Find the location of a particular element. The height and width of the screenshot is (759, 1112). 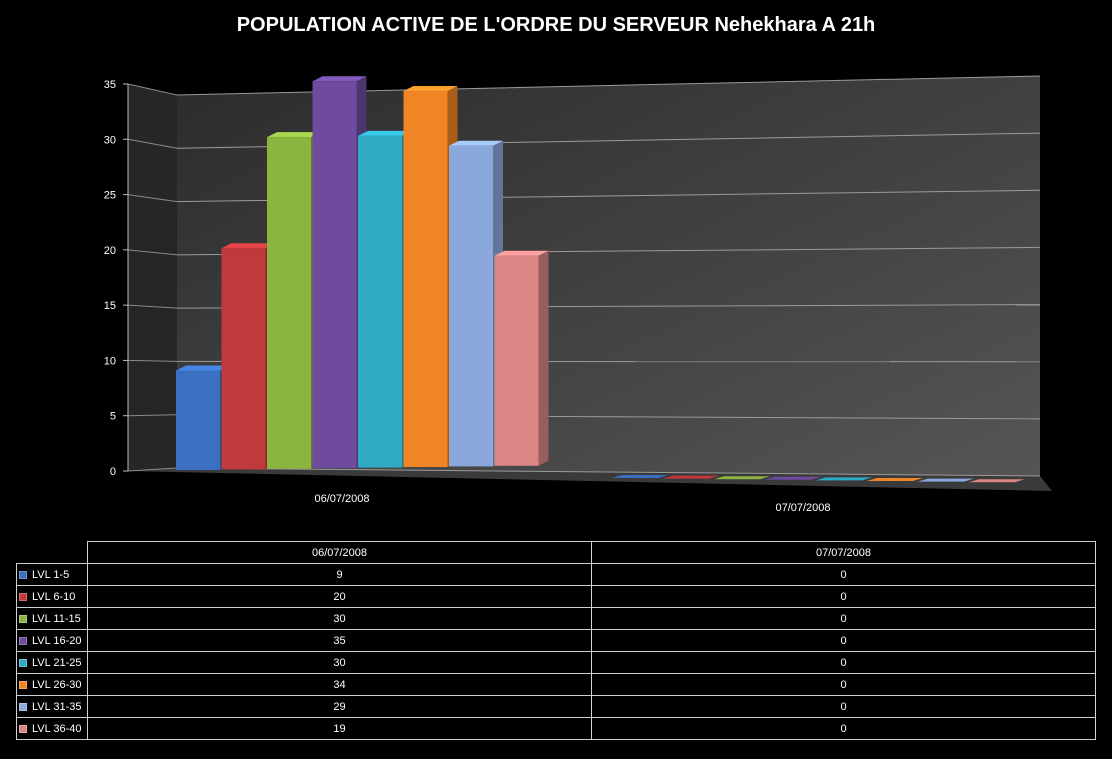

table-header-date-2: 07/07/2008 is located at coordinates (843, 552).